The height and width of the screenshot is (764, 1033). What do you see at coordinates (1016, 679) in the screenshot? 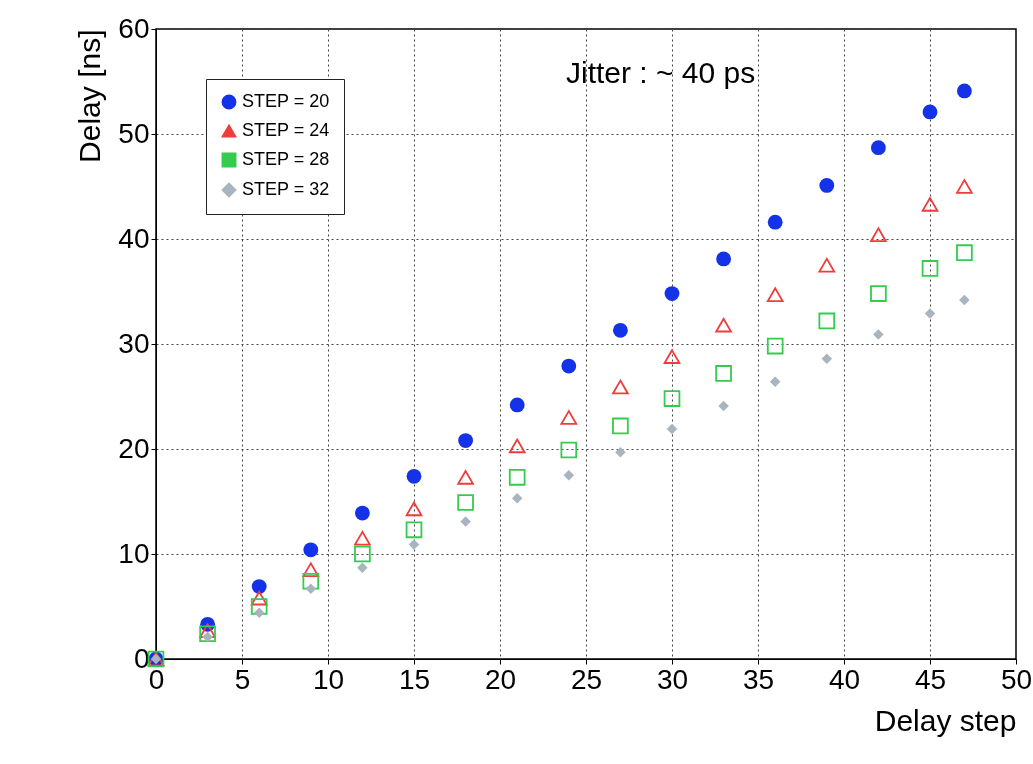
I see `x-tick-label: 50` at bounding box center [1016, 679].